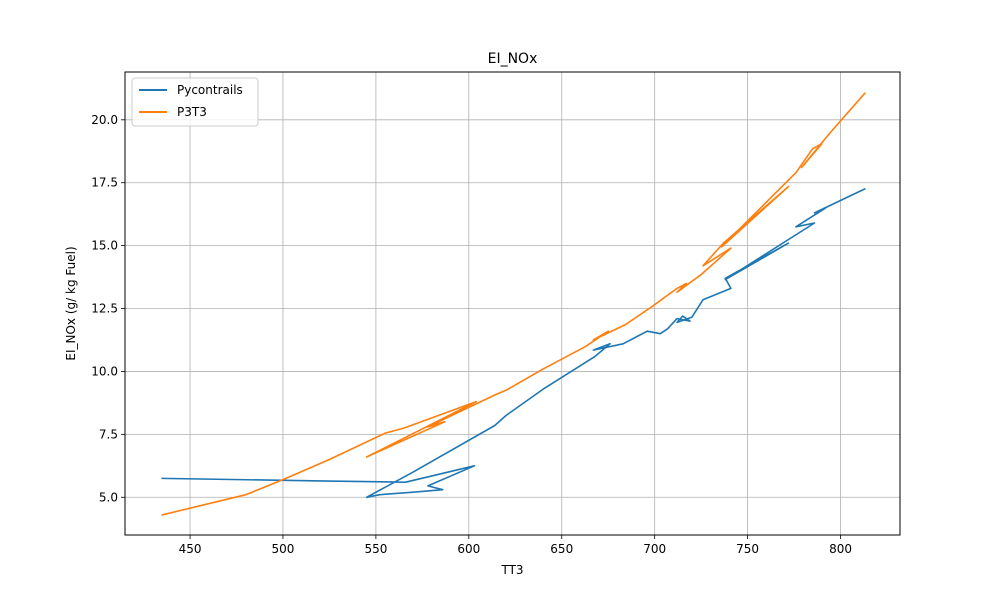 This screenshot has height=600, width=1000. What do you see at coordinates (108, 434) in the screenshot?
I see `y-tick-label: 7.5` at bounding box center [108, 434].